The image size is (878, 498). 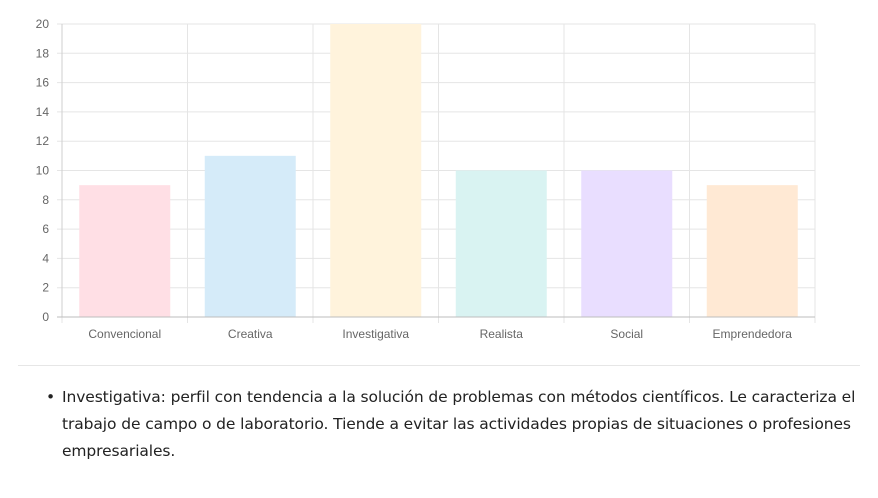 What do you see at coordinates (45, 258) in the screenshot?
I see `y-tick-label: 4` at bounding box center [45, 258].